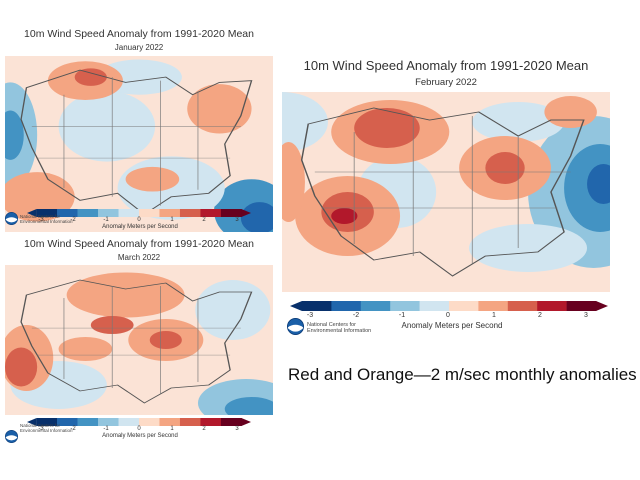  I want to click on map-subtitle: March 2022, so click(139, 257).